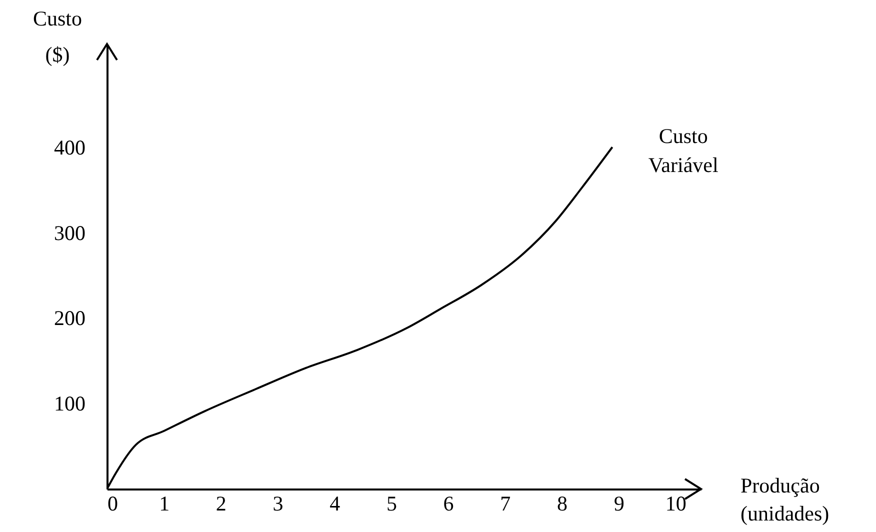  I want to click on x-tick-label: 5, so click(391, 504).